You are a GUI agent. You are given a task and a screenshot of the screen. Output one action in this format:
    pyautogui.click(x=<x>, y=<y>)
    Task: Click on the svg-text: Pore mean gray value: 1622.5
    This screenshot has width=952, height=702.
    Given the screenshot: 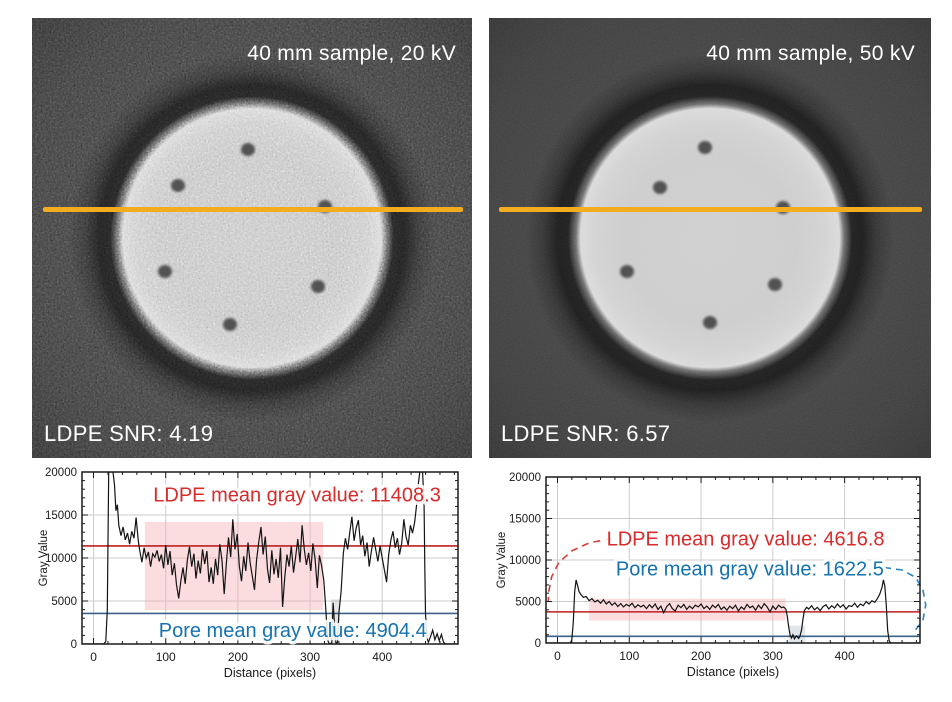 What is the action you would take?
    pyautogui.click(x=750, y=570)
    